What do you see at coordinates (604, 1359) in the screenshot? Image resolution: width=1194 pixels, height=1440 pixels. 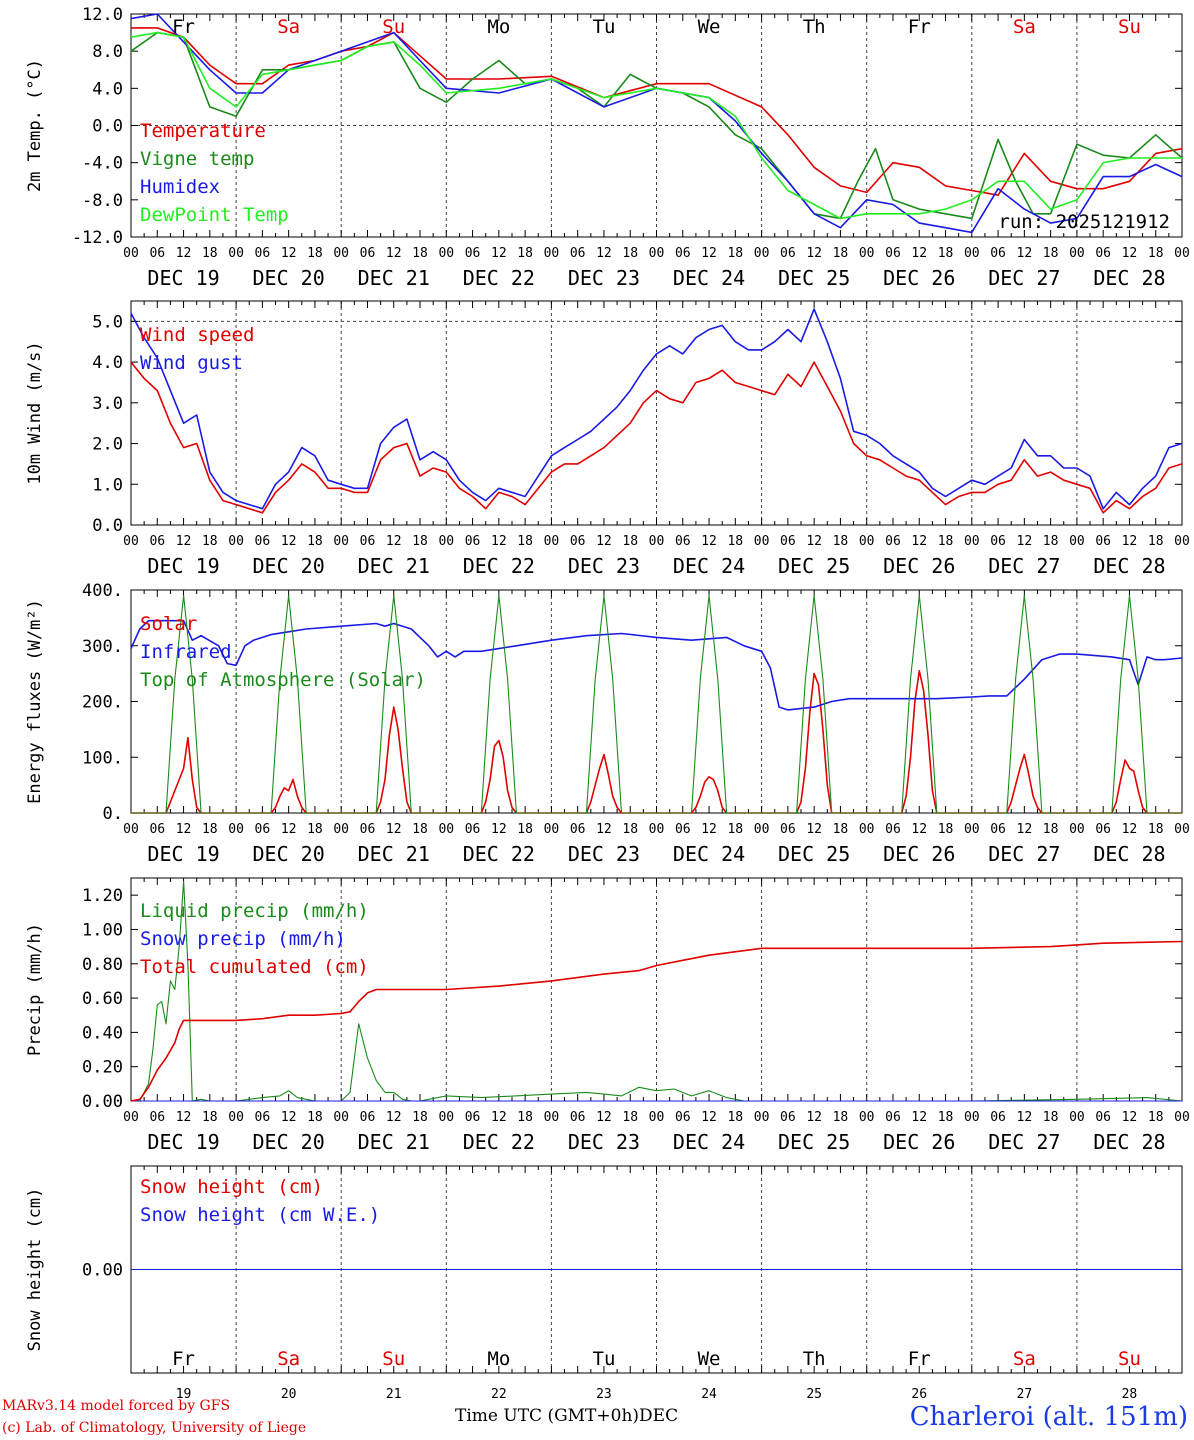 I see `weekday-label: Tu` at bounding box center [604, 1359].